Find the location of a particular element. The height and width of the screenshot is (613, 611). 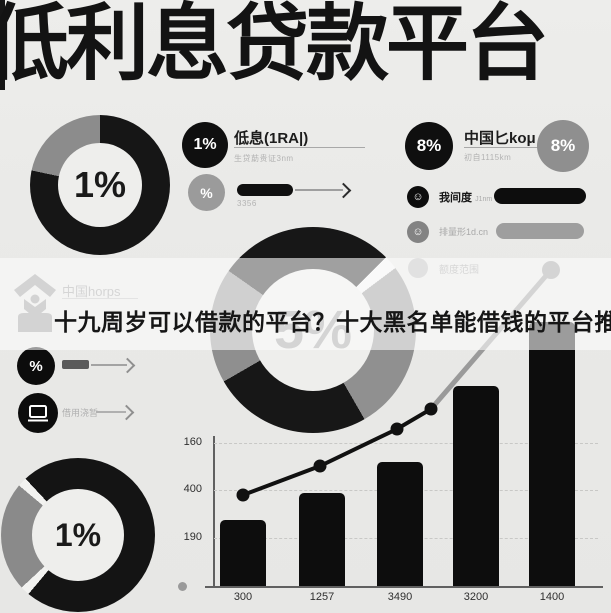

y-axis is located at coordinates (214, 511).